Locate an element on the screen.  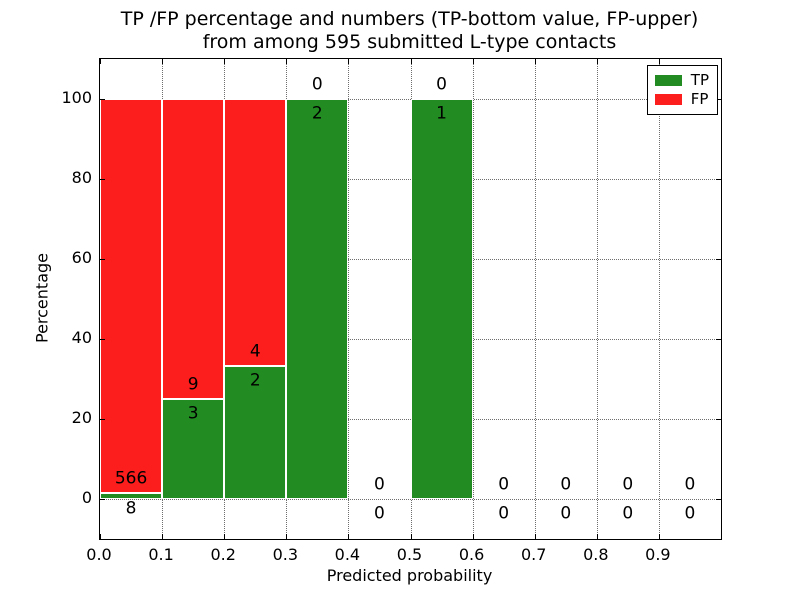
legend-row-fp: FP is located at coordinates (681, 99).